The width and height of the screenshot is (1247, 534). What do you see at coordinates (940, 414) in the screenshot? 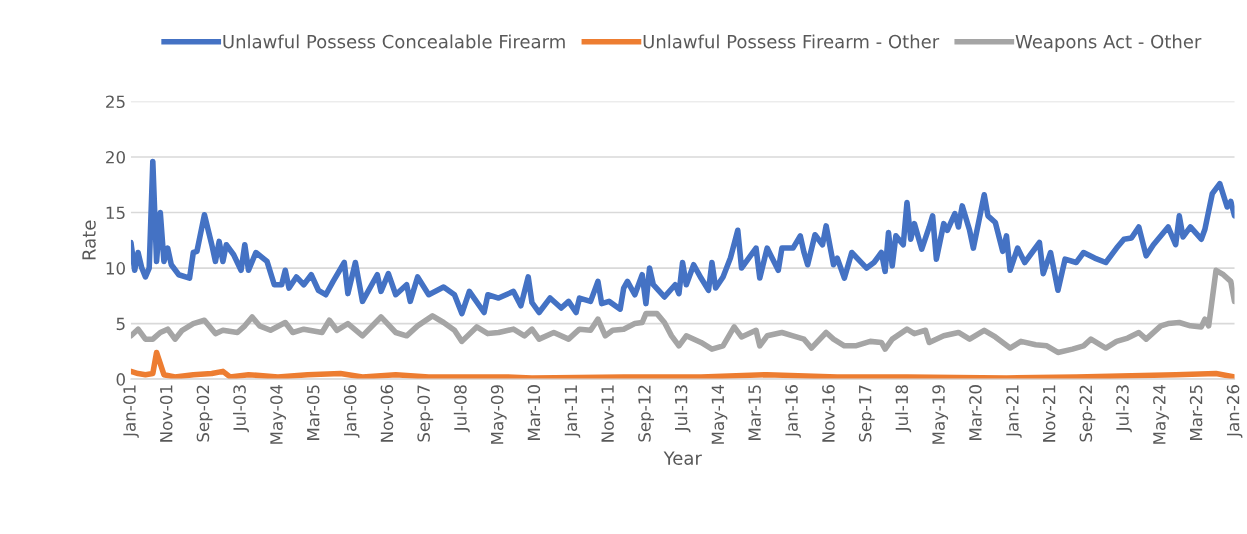
I see `x-tick-label: May-19` at bounding box center [940, 414].